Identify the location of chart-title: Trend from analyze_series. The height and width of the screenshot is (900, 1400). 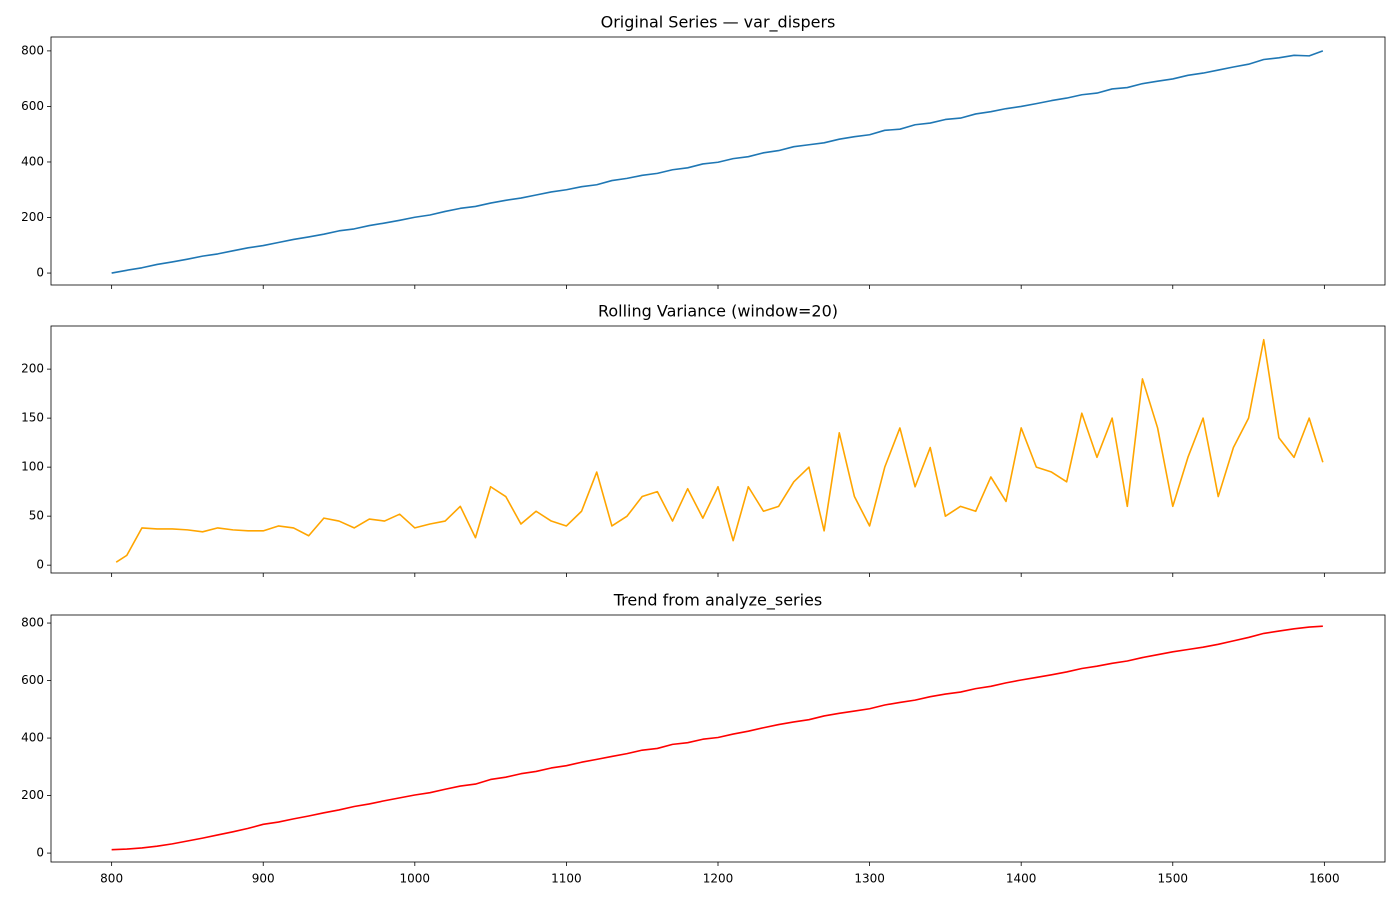
(717, 601).